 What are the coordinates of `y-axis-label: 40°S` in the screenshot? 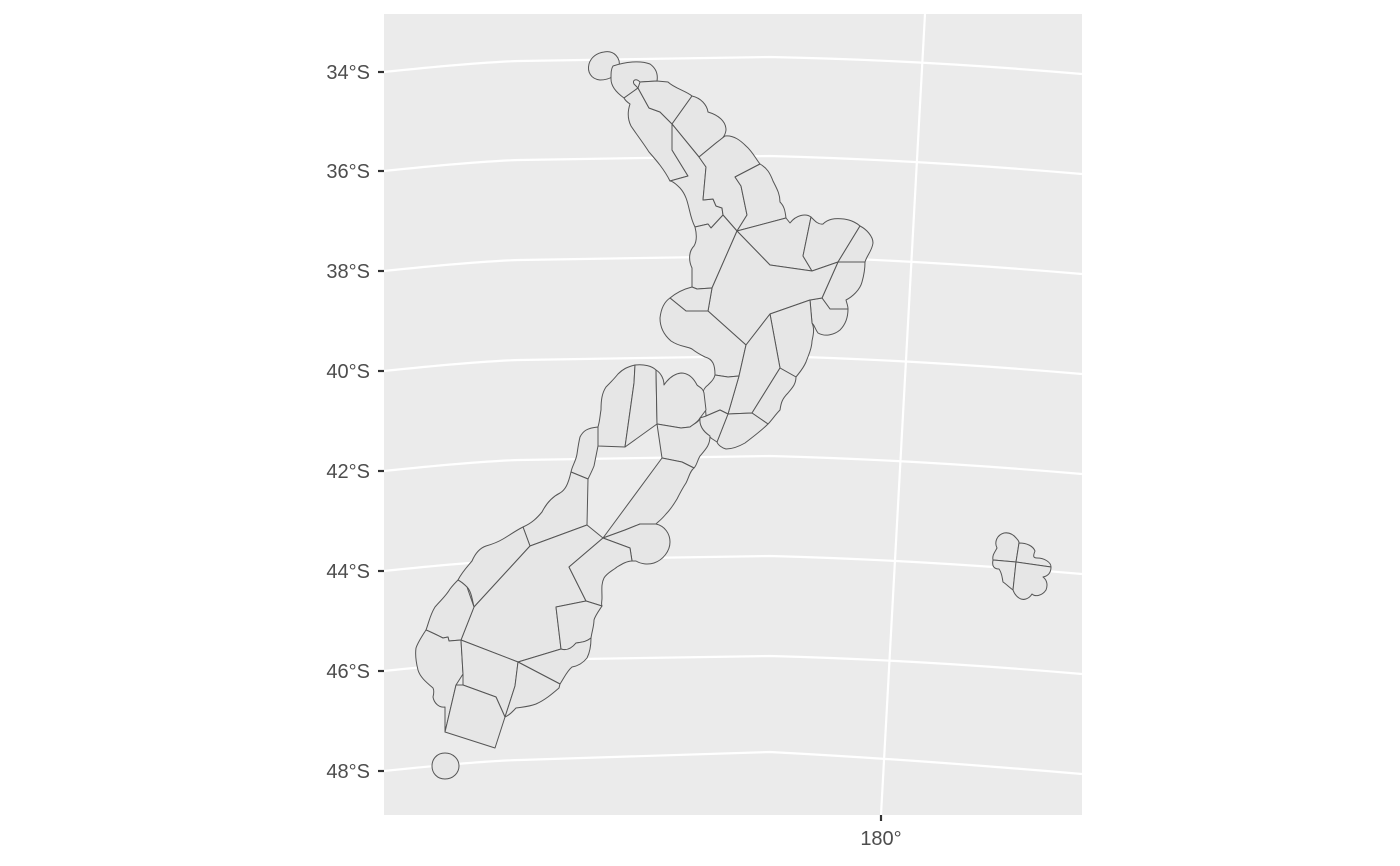 It's located at (348, 372).